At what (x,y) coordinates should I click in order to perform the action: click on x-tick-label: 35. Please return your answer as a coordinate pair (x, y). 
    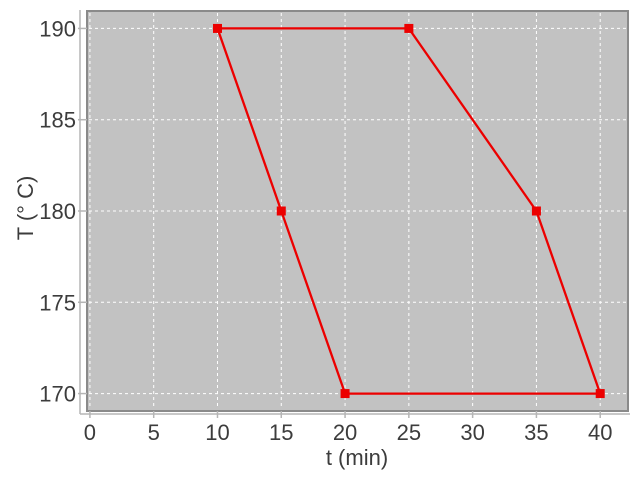
    Looking at the image, I should click on (536, 432).